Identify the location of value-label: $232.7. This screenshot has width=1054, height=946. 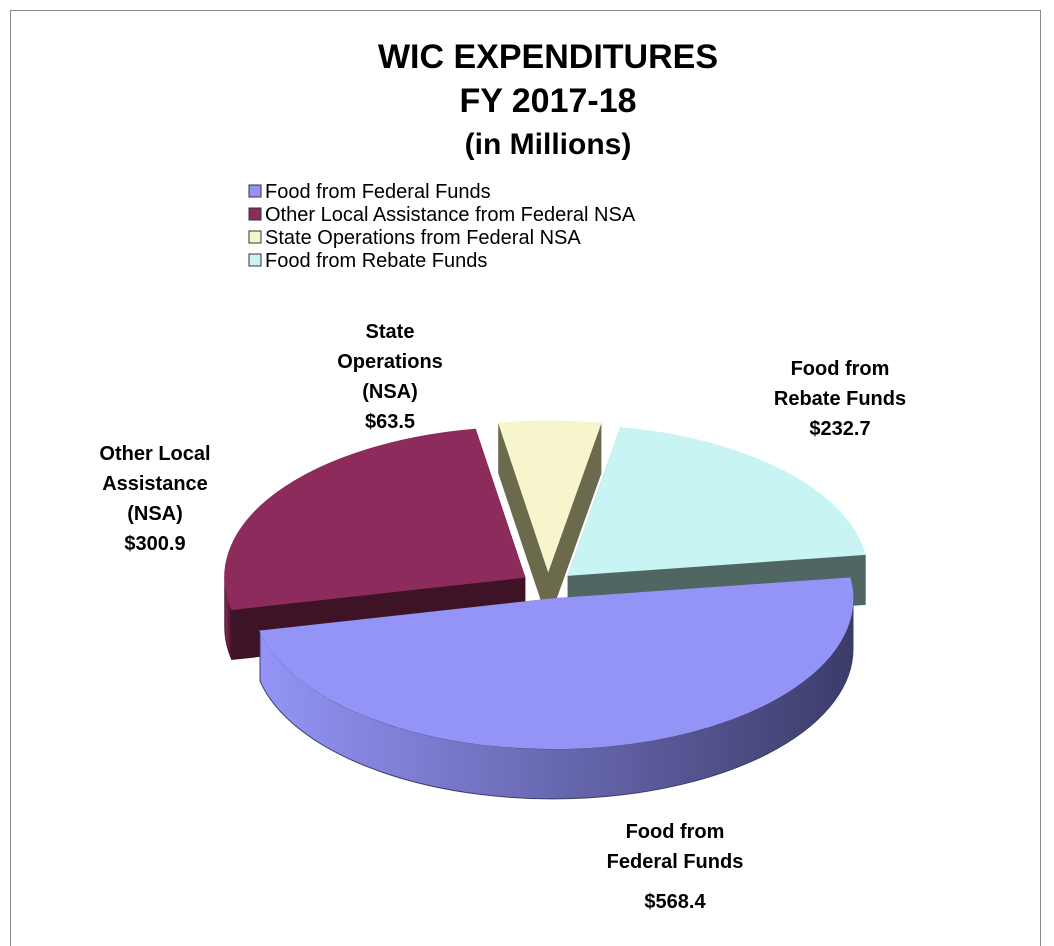
(839, 429).